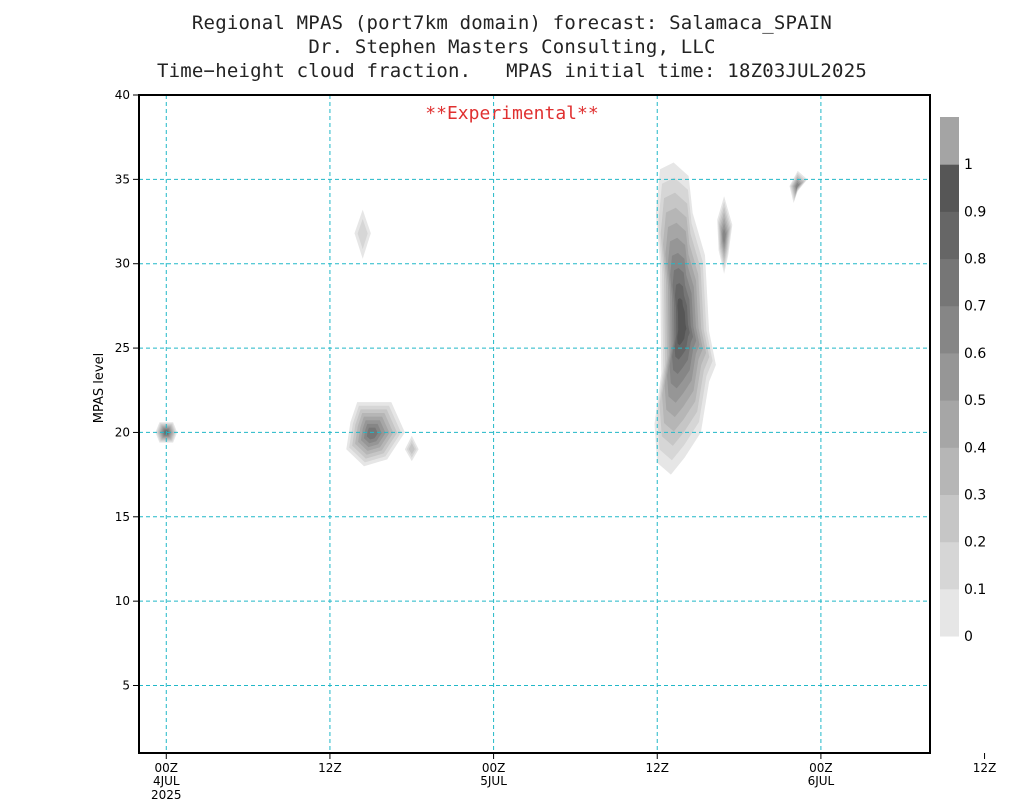  Describe the element at coordinates (975, 212) in the screenshot. I see `colorbar-label-9: 0.9` at that location.